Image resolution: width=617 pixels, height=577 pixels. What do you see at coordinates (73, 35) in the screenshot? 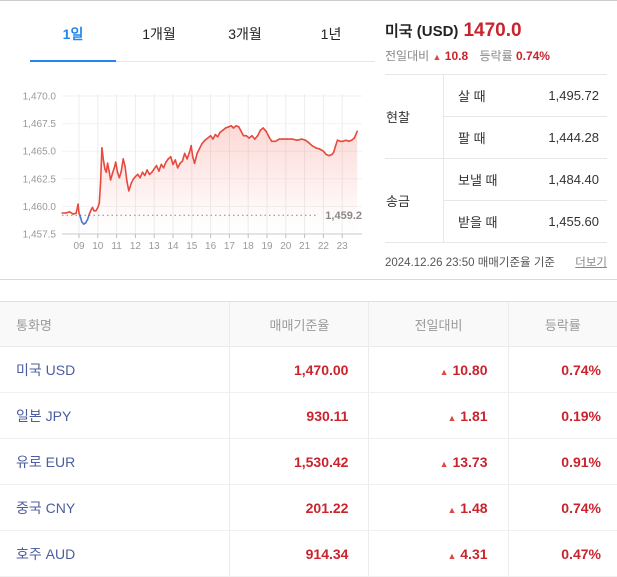
I see `tab-1day: 1일` at bounding box center [73, 35].